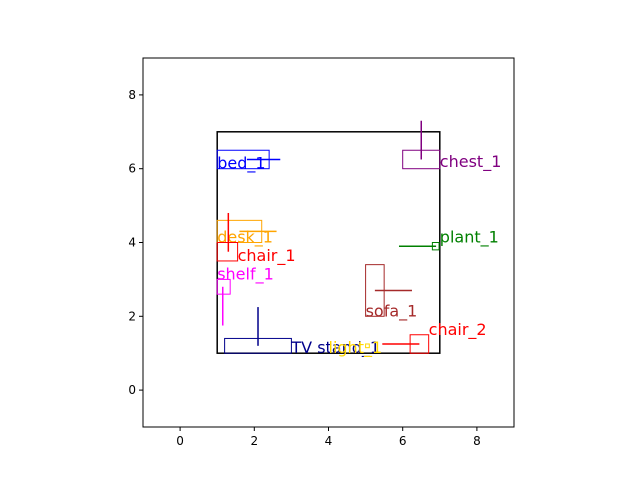  Describe the element at coordinates (469, 238) in the screenshot. I see `plant-1-label: plant_1` at that location.